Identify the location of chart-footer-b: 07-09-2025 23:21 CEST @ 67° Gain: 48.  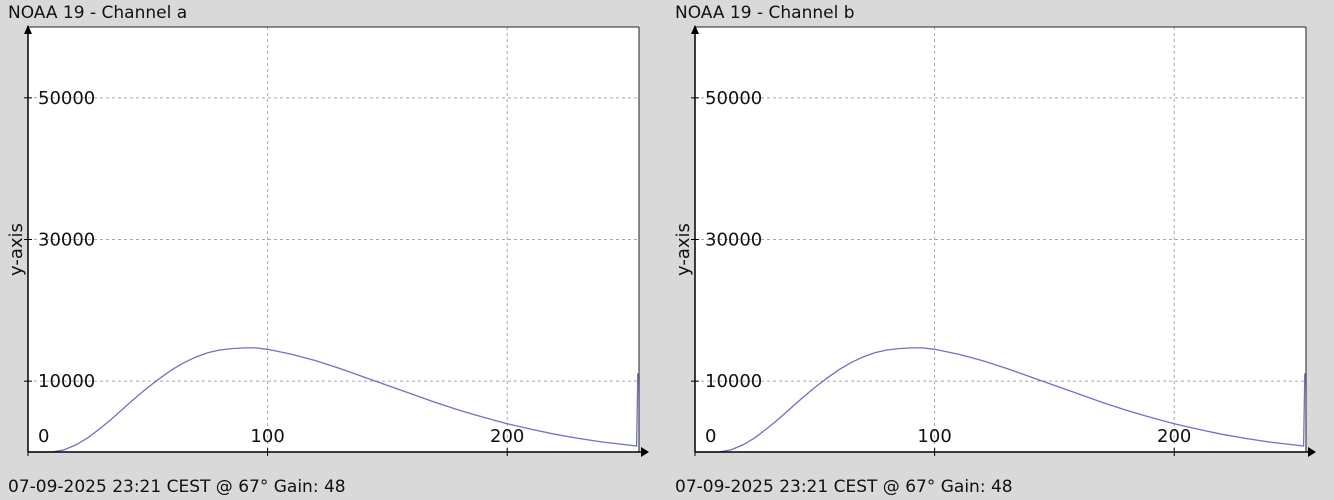
(844, 487).